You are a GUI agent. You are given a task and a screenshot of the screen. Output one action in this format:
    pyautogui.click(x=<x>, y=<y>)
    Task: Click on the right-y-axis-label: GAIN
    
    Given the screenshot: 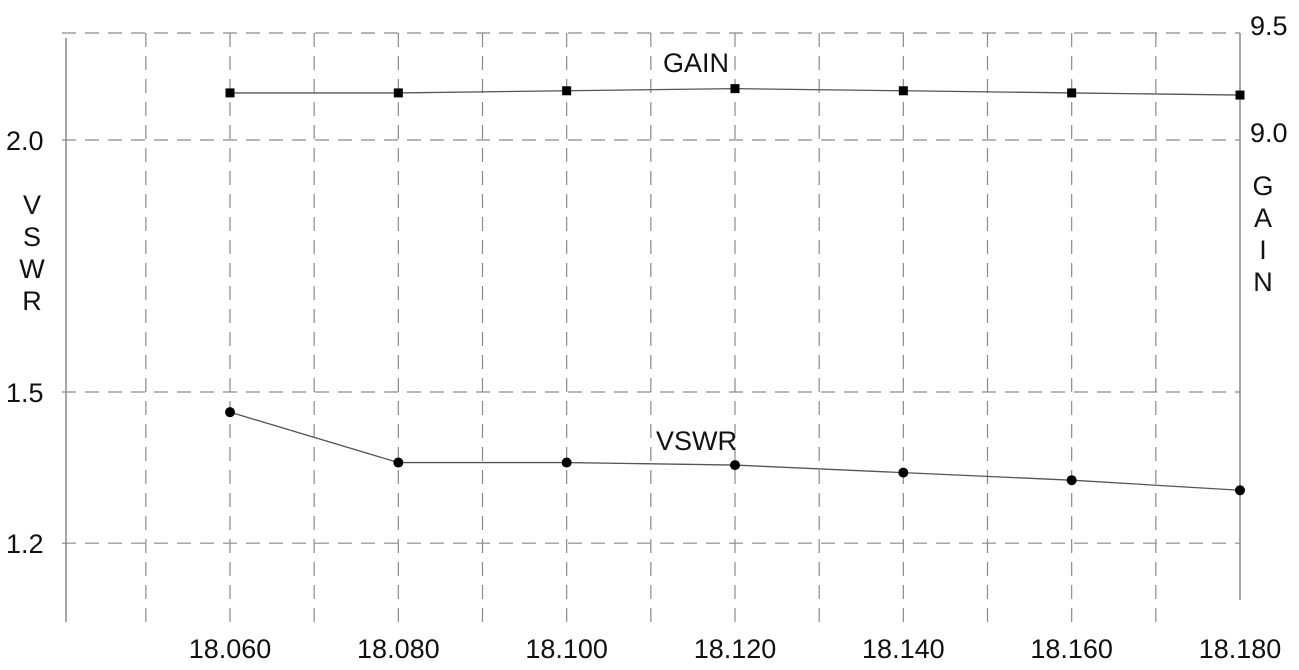 What is the action you would take?
    pyautogui.click(x=1262, y=234)
    